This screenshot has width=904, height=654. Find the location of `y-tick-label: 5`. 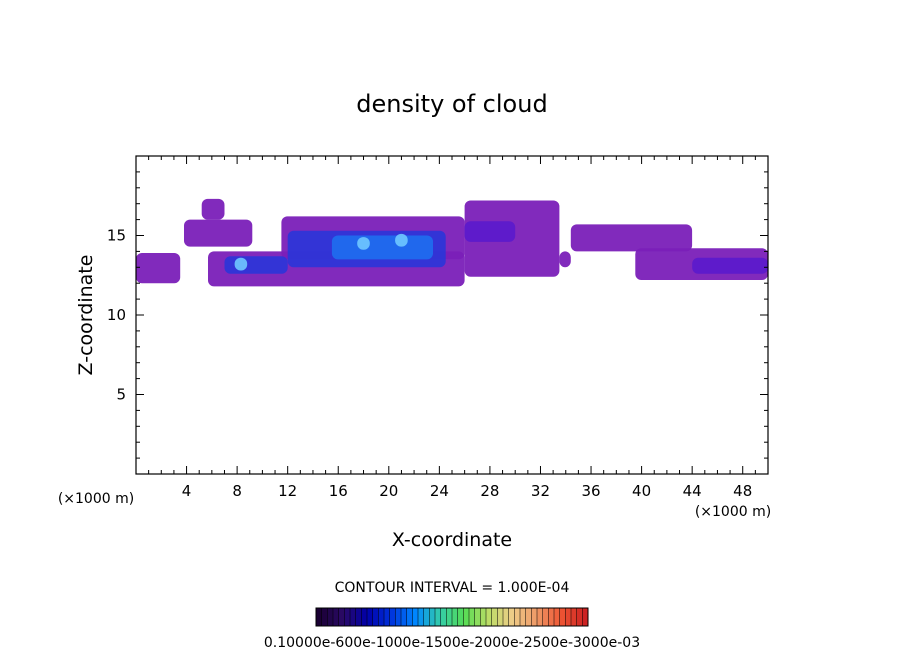

y-tick-label: 5 is located at coordinates (121, 395).